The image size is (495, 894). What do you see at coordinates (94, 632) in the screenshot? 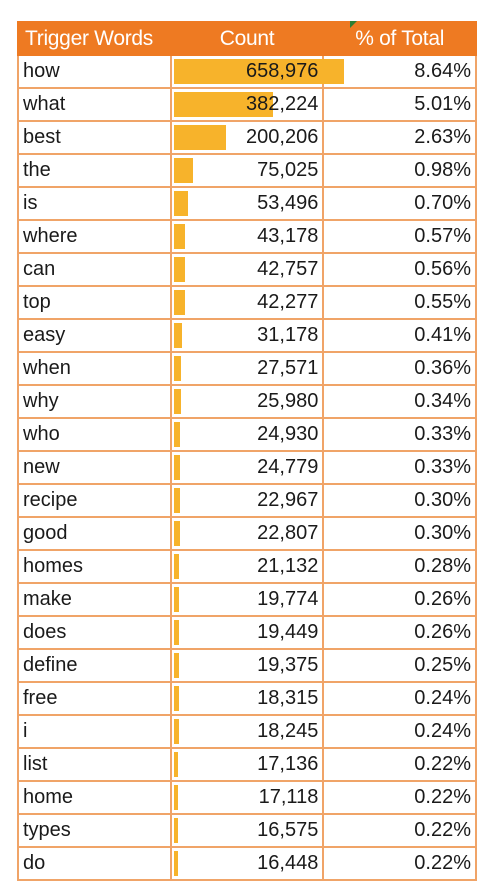
I see `trigger-word-cell: does` at bounding box center [94, 632].